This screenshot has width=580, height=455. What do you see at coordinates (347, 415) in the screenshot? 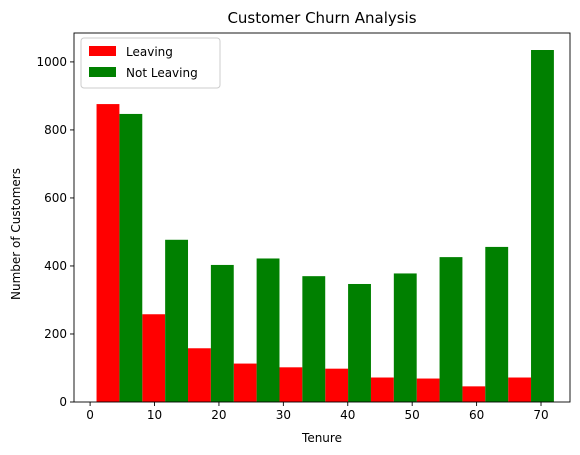
I see `x-tick-label: 40` at bounding box center [347, 415].